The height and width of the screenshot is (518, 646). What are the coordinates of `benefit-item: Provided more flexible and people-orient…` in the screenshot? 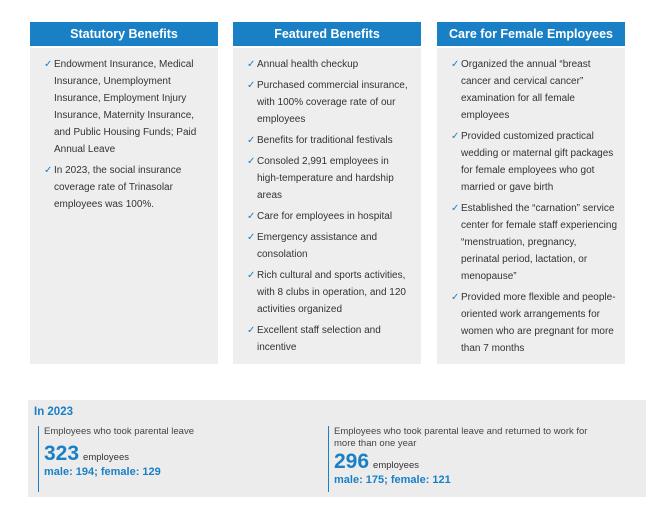 It's located at (534, 323).